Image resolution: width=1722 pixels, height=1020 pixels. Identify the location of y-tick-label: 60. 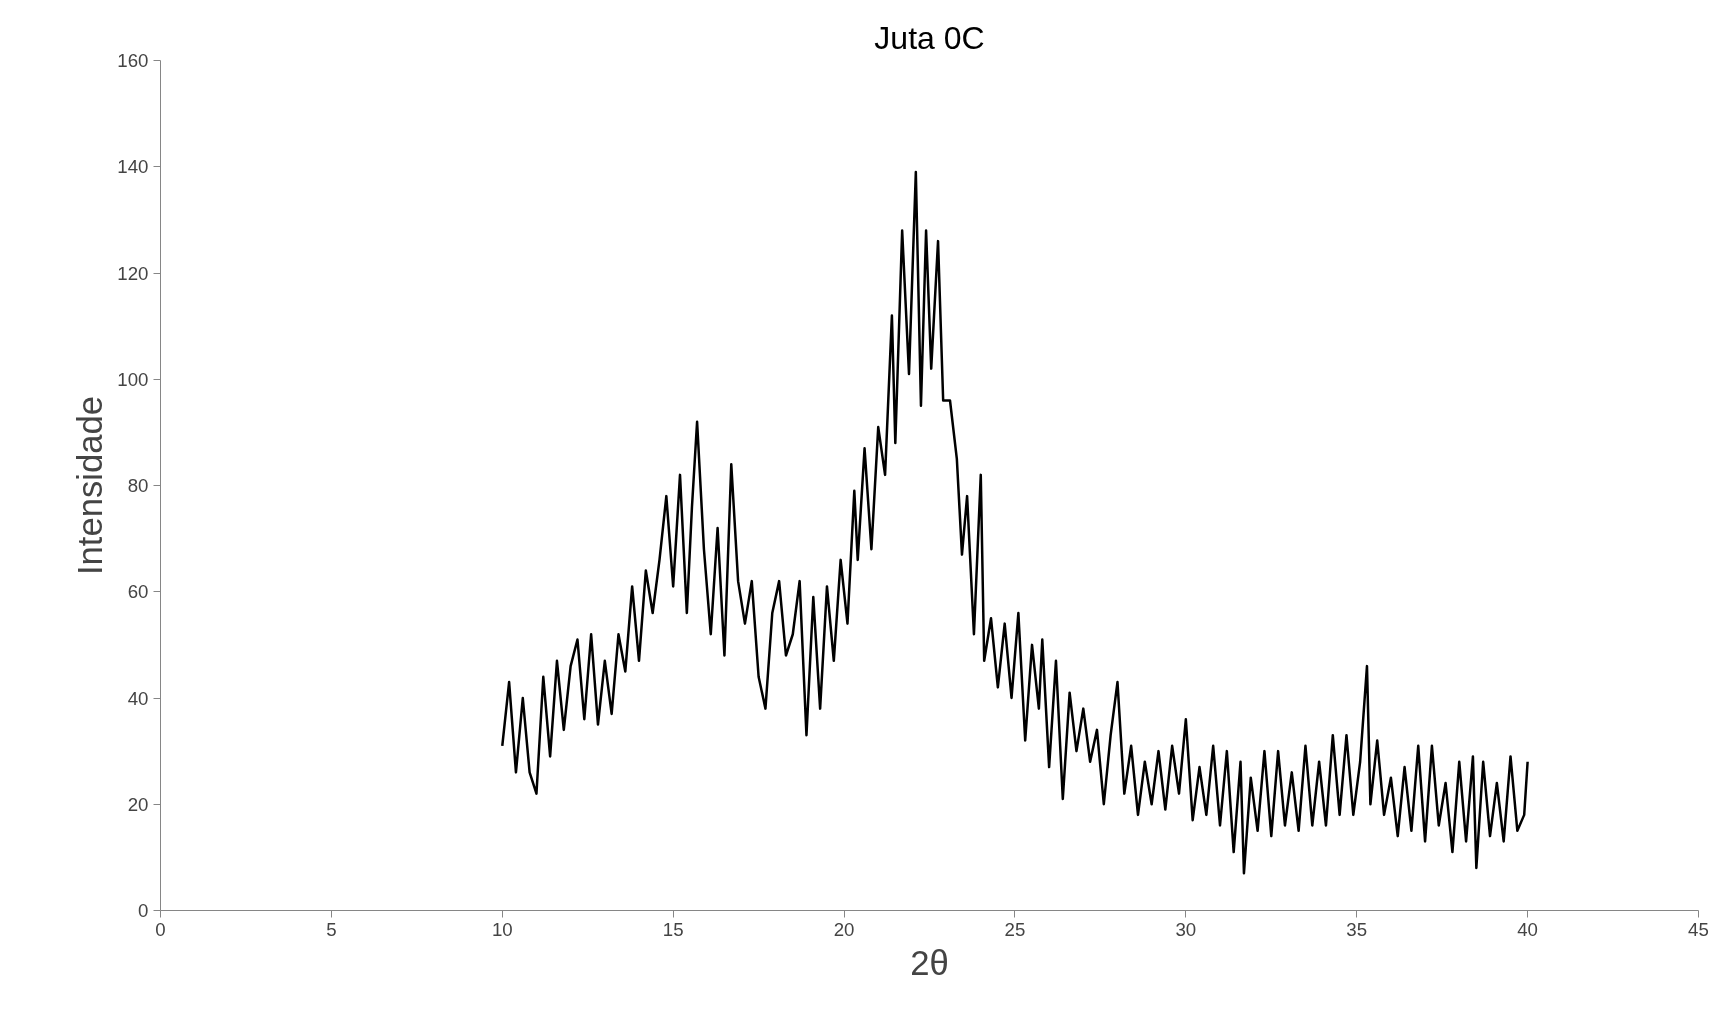
(138, 592).